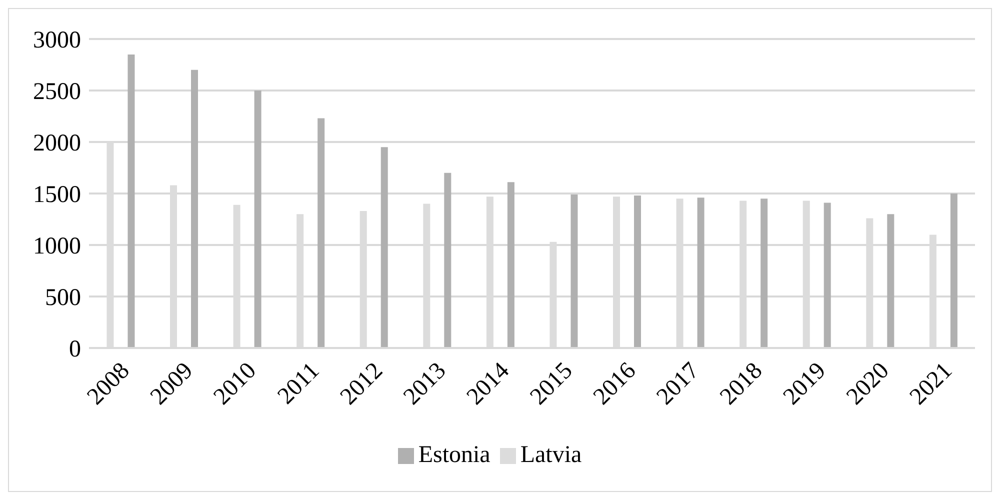 This screenshot has height=497, width=998. Describe the element at coordinates (454, 455) in the screenshot. I see `legend-label: Estonia` at that location.